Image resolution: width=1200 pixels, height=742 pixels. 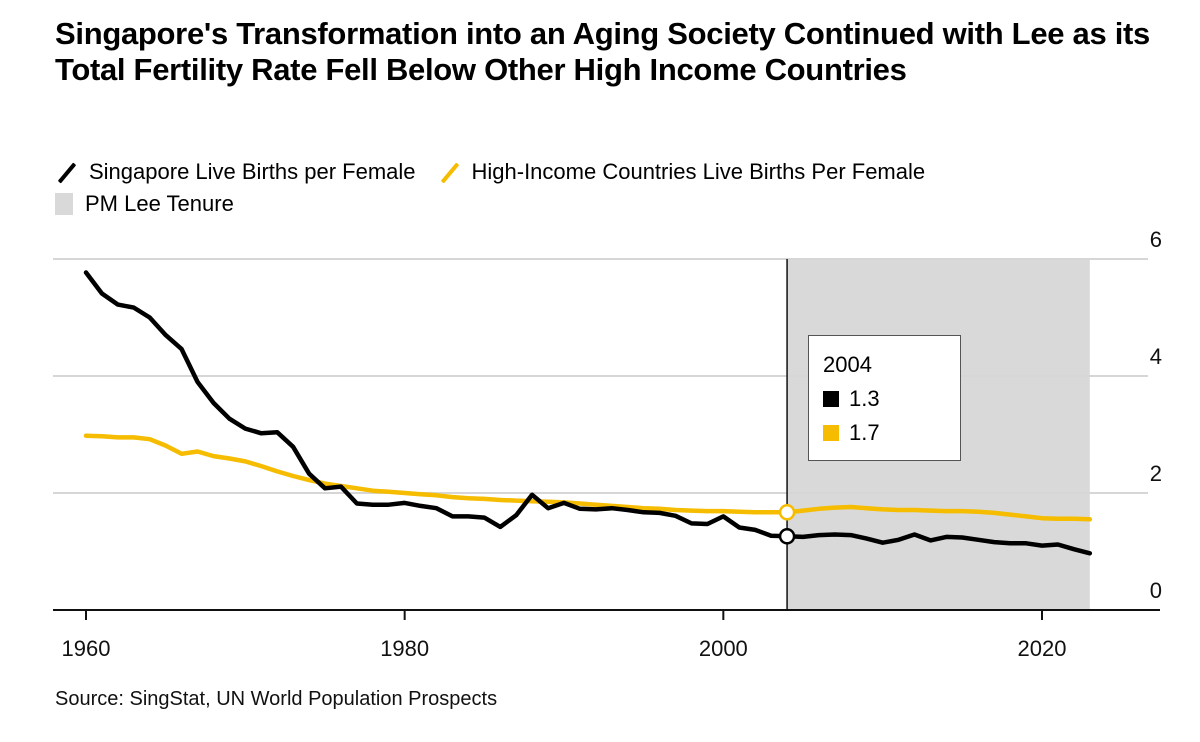 I want to click on tooltip-row-high-income: 1.7, so click(x=884, y=433).